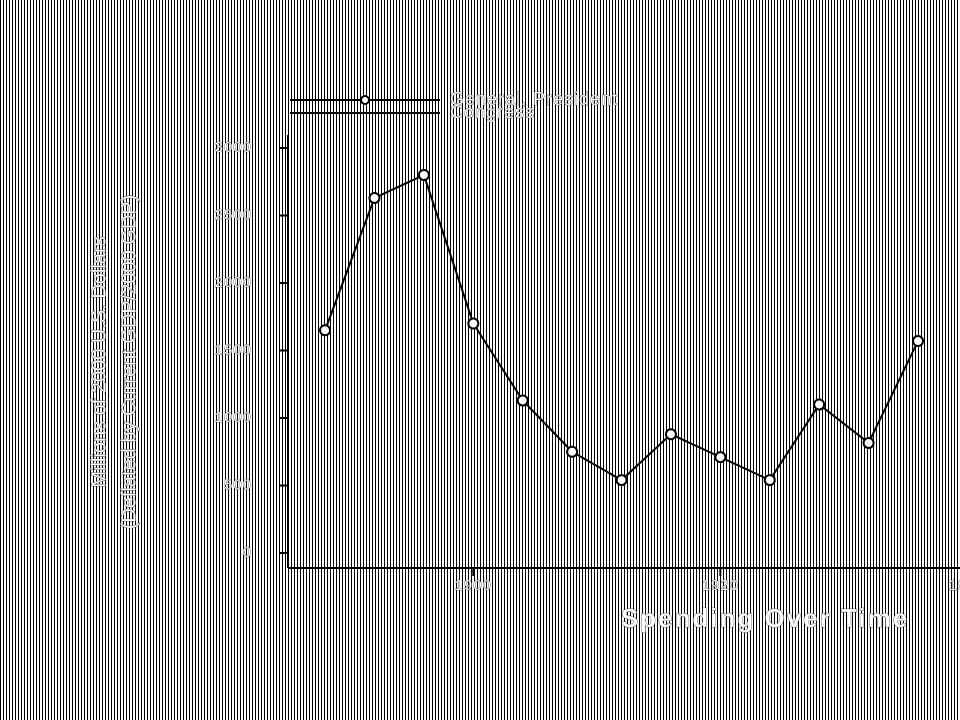 This screenshot has width=960, height=720. Describe the element at coordinates (233, 147) in the screenshot. I see `y-tick-label: 3000` at that location.